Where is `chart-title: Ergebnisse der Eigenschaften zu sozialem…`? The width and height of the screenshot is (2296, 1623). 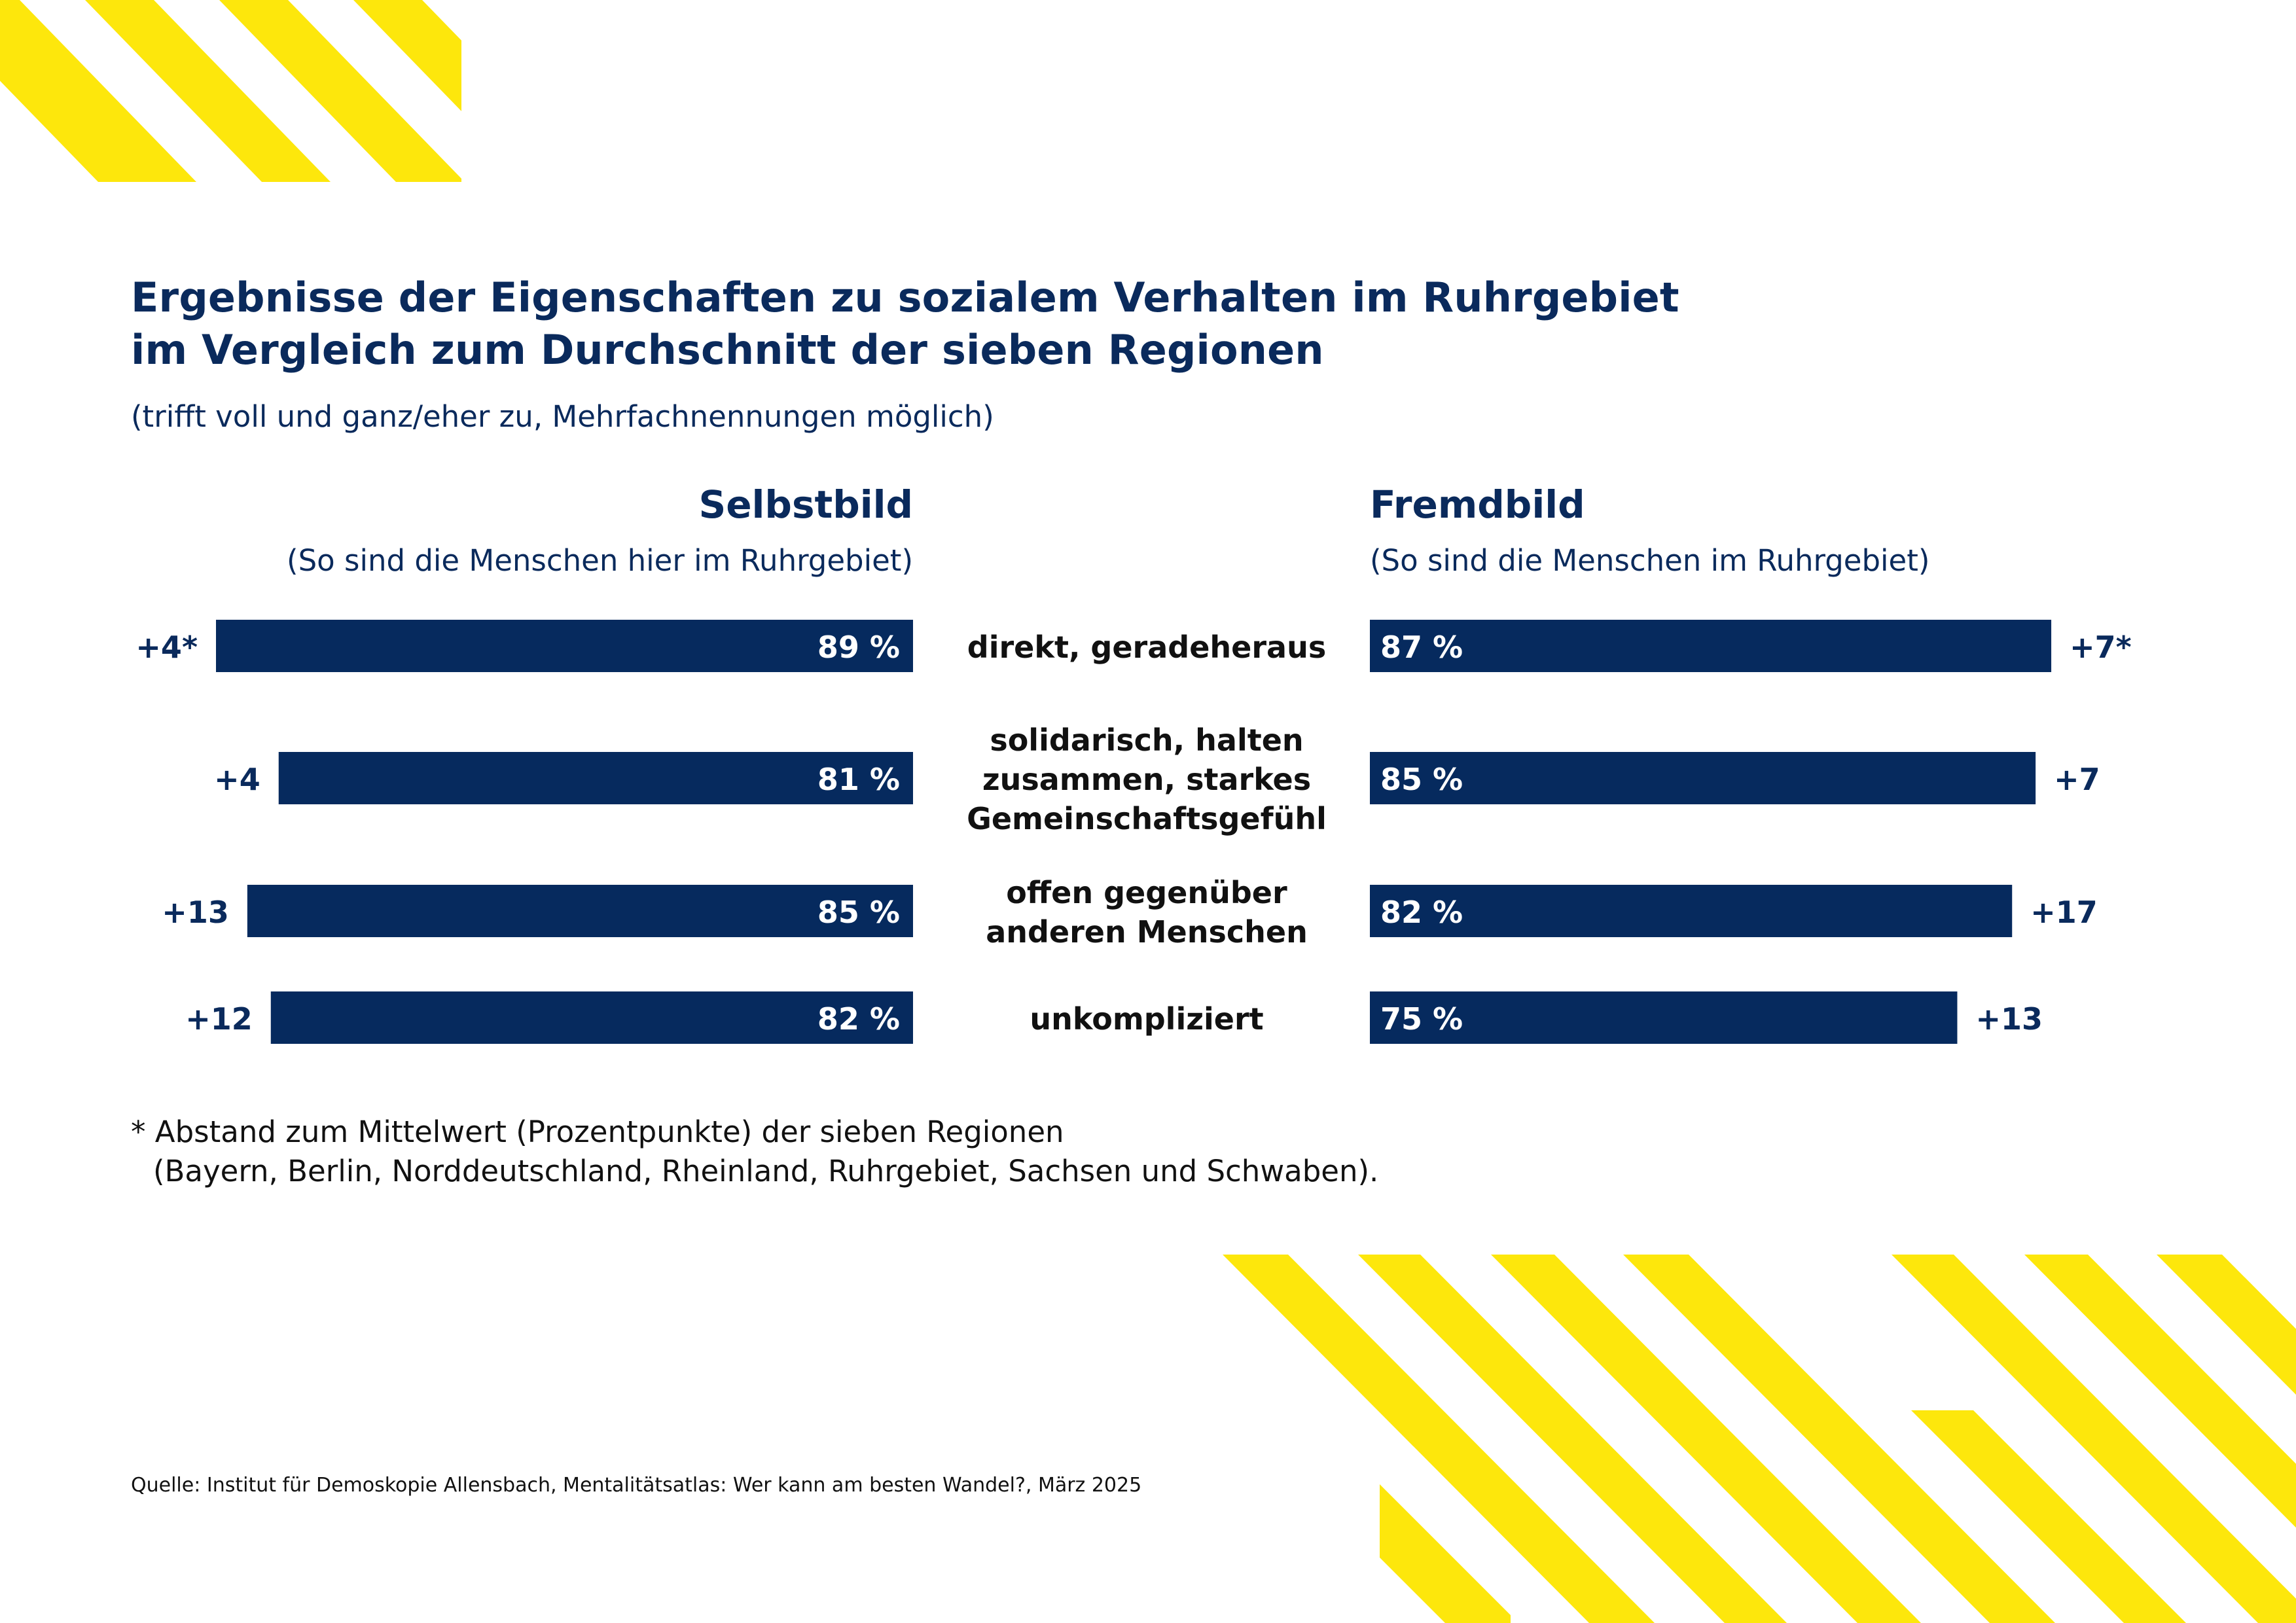 chart-title: Ergebnisse der Eigenschaften zu sozialem… is located at coordinates (905, 324).